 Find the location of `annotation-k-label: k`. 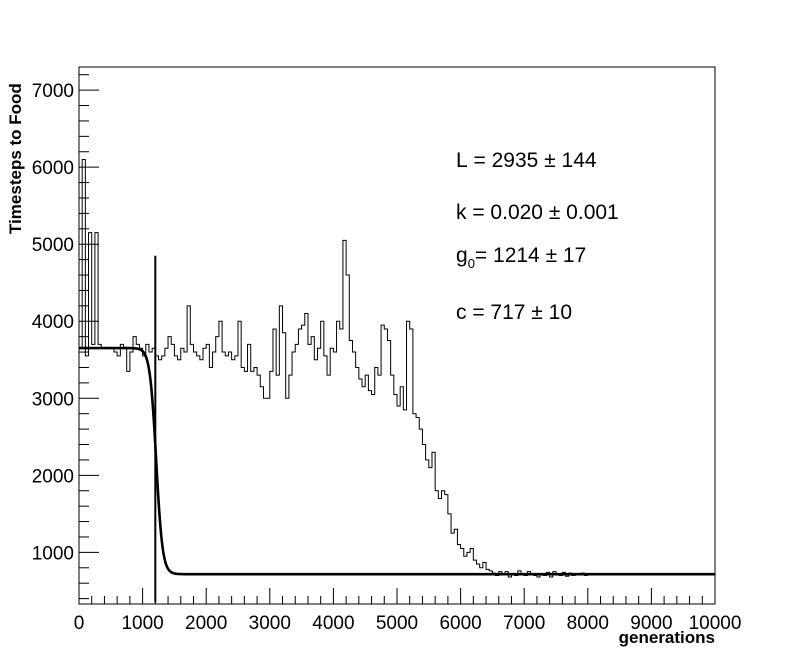

annotation-k-label: k is located at coordinates (461, 212).